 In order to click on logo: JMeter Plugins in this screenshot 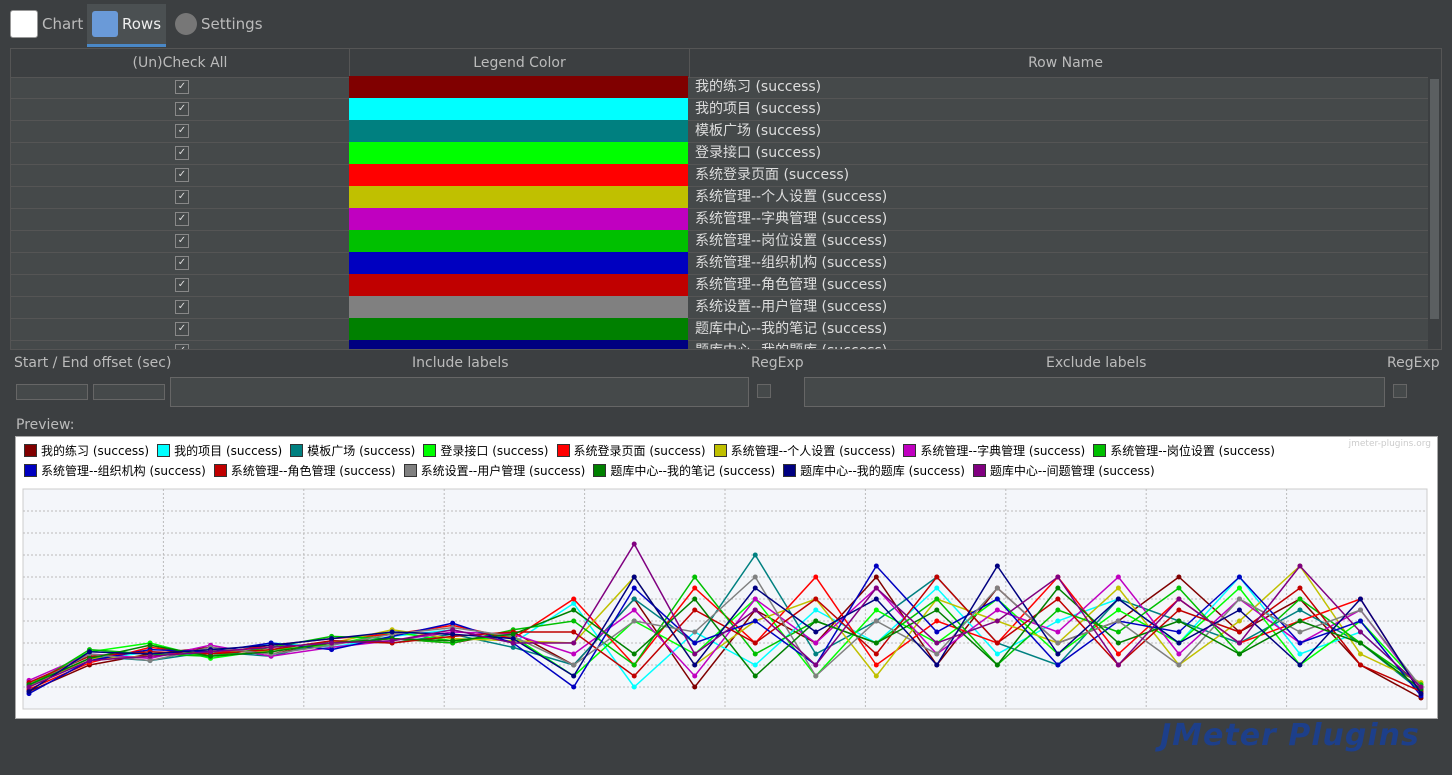, I will do `click(1290, 735)`.